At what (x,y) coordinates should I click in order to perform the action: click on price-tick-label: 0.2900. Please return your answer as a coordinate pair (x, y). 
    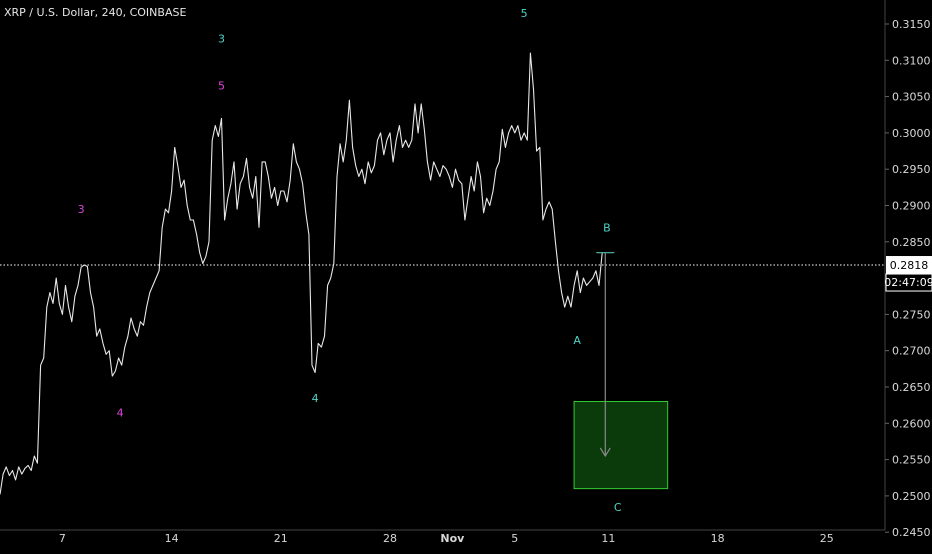
    Looking at the image, I should click on (911, 206).